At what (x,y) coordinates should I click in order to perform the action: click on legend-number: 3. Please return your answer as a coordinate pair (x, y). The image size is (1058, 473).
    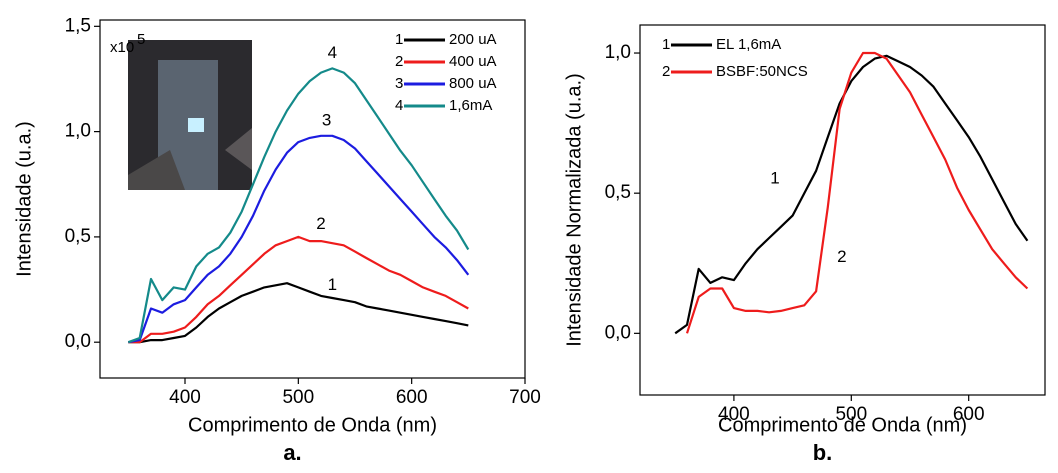
    Looking at the image, I should click on (399, 83).